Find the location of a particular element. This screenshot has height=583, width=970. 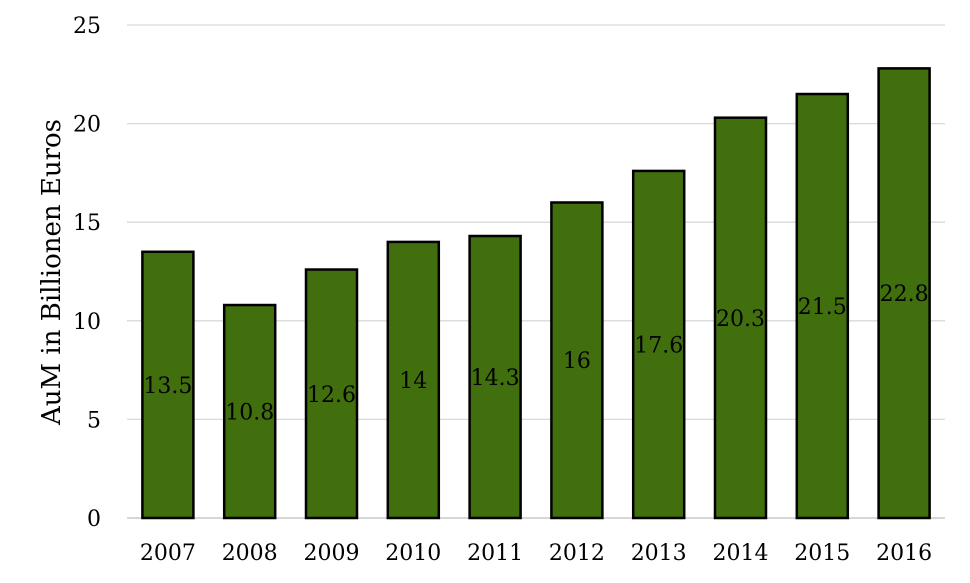

y-tick-label: 10 is located at coordinates (87, 322).